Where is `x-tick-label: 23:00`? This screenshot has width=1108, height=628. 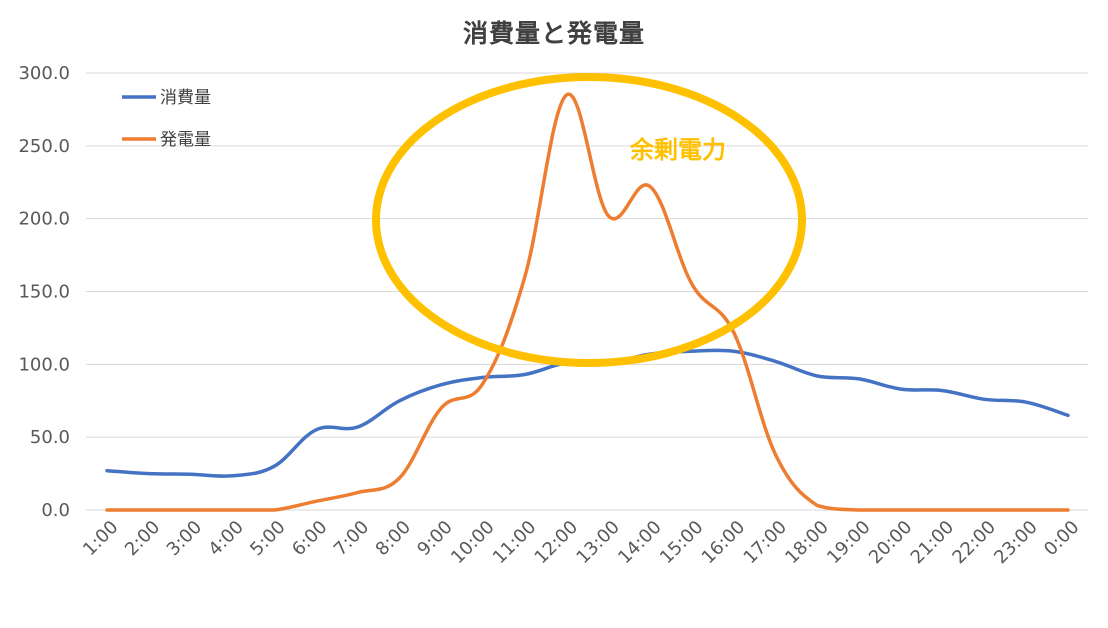
x-tick-label: 23:00 is located at coordinates (1016, 543).